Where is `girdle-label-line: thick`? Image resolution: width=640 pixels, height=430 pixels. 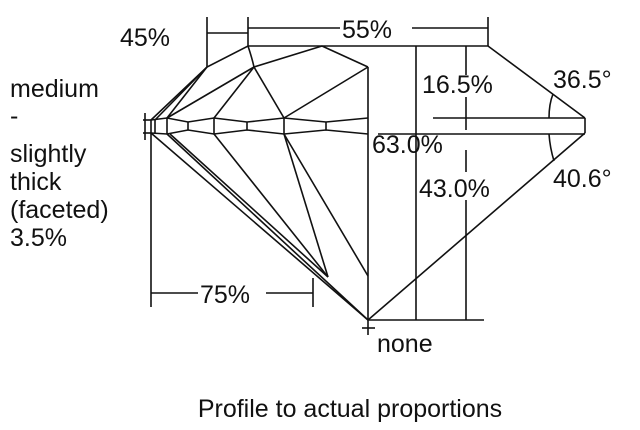 girdle-label-line: thick is located at coordinates (36, 182).